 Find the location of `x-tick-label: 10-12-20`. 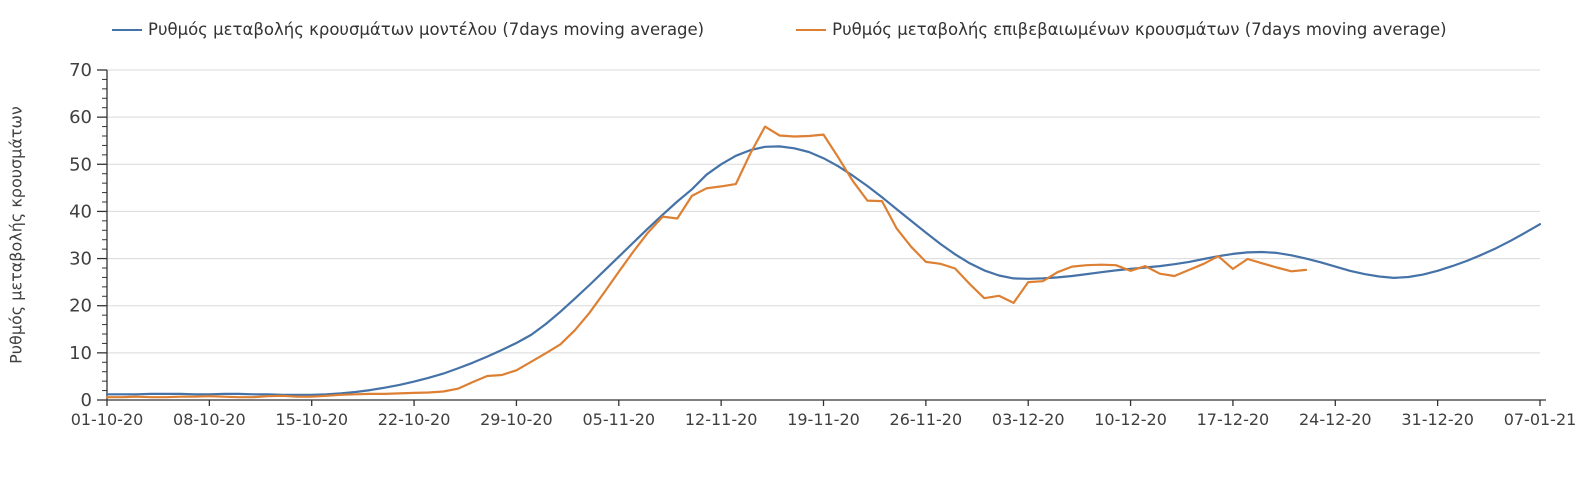

x-tick-label: 10-12-20 is located at coordinates (1130, 419).